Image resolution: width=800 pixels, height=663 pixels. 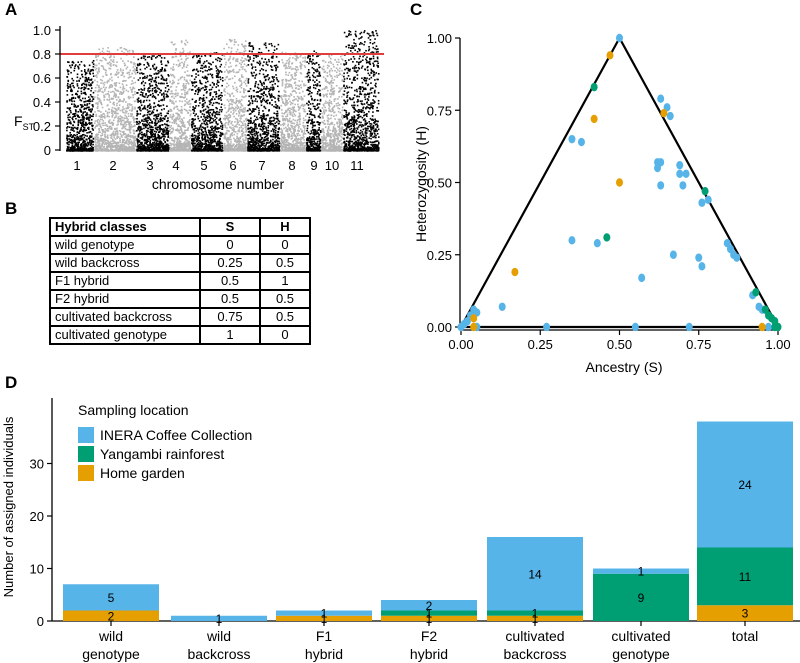 I want to click on y-tick-label: 0.2, so click(x=42, y=126).